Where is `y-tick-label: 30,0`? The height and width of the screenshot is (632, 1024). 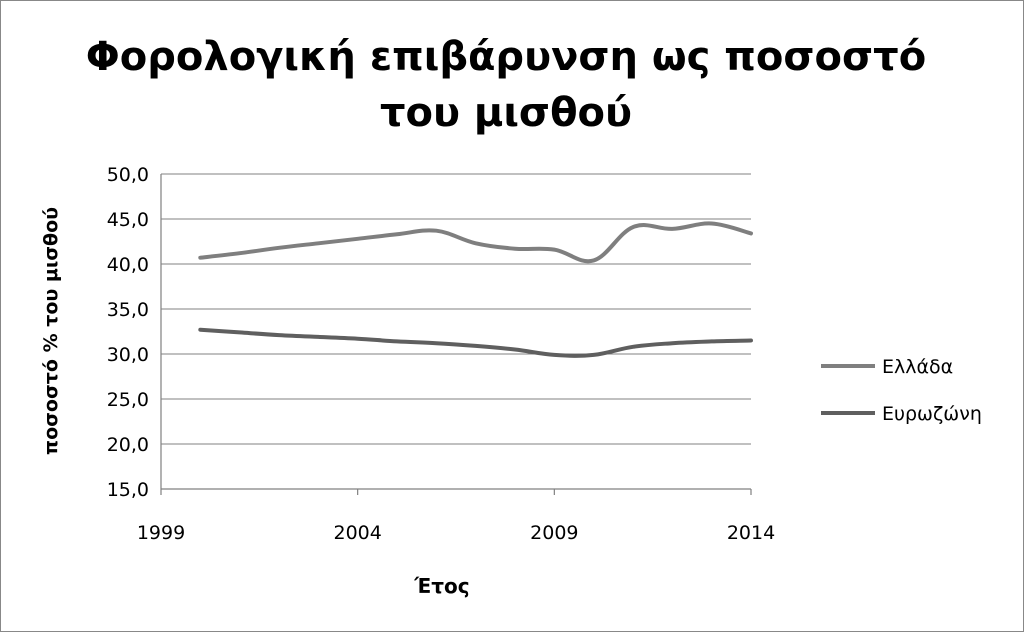 y-tick-label: 30,0 is located at coordinates (128, 355).